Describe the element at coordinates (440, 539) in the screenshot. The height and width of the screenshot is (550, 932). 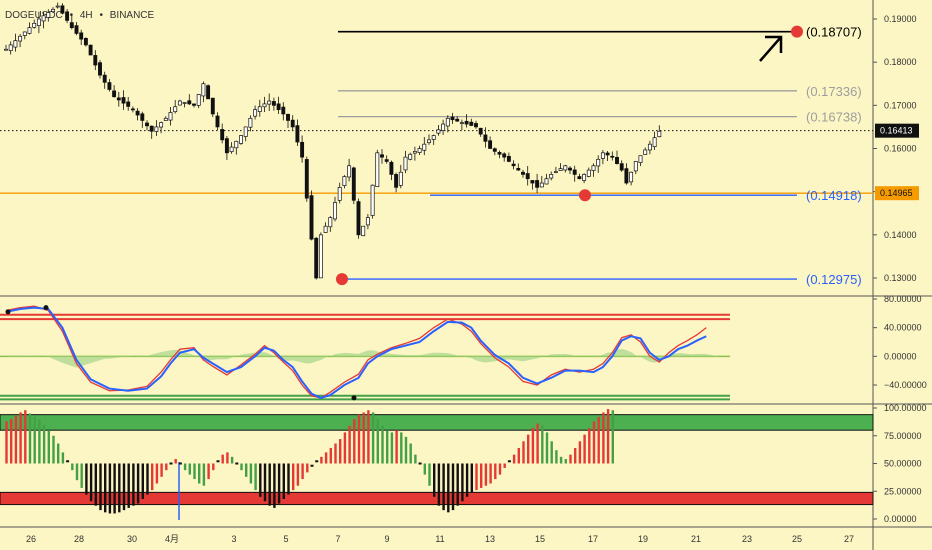
I see `time-axis: 26 28 30 4月 3 5 7 9 11 13 15 17 19 21 23 25 27` at that location.